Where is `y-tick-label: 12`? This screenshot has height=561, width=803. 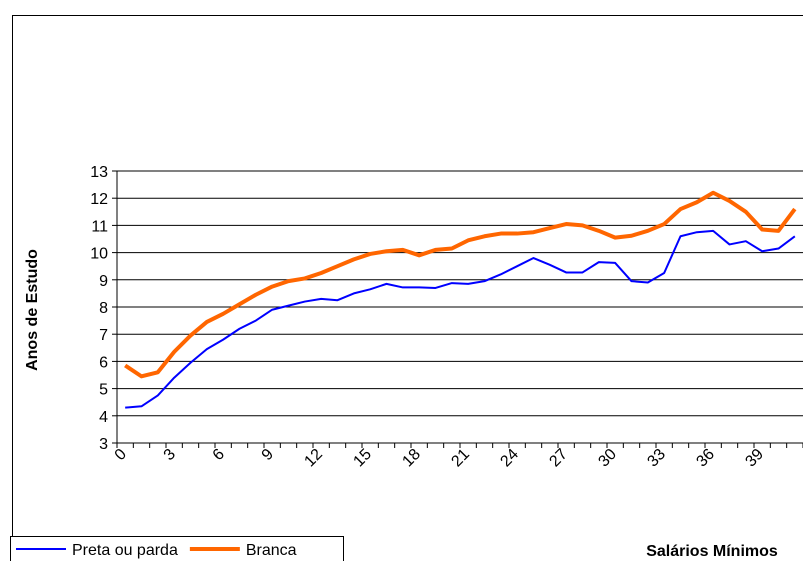 y-tick-label: 12 is located at coordinates (99, 199).